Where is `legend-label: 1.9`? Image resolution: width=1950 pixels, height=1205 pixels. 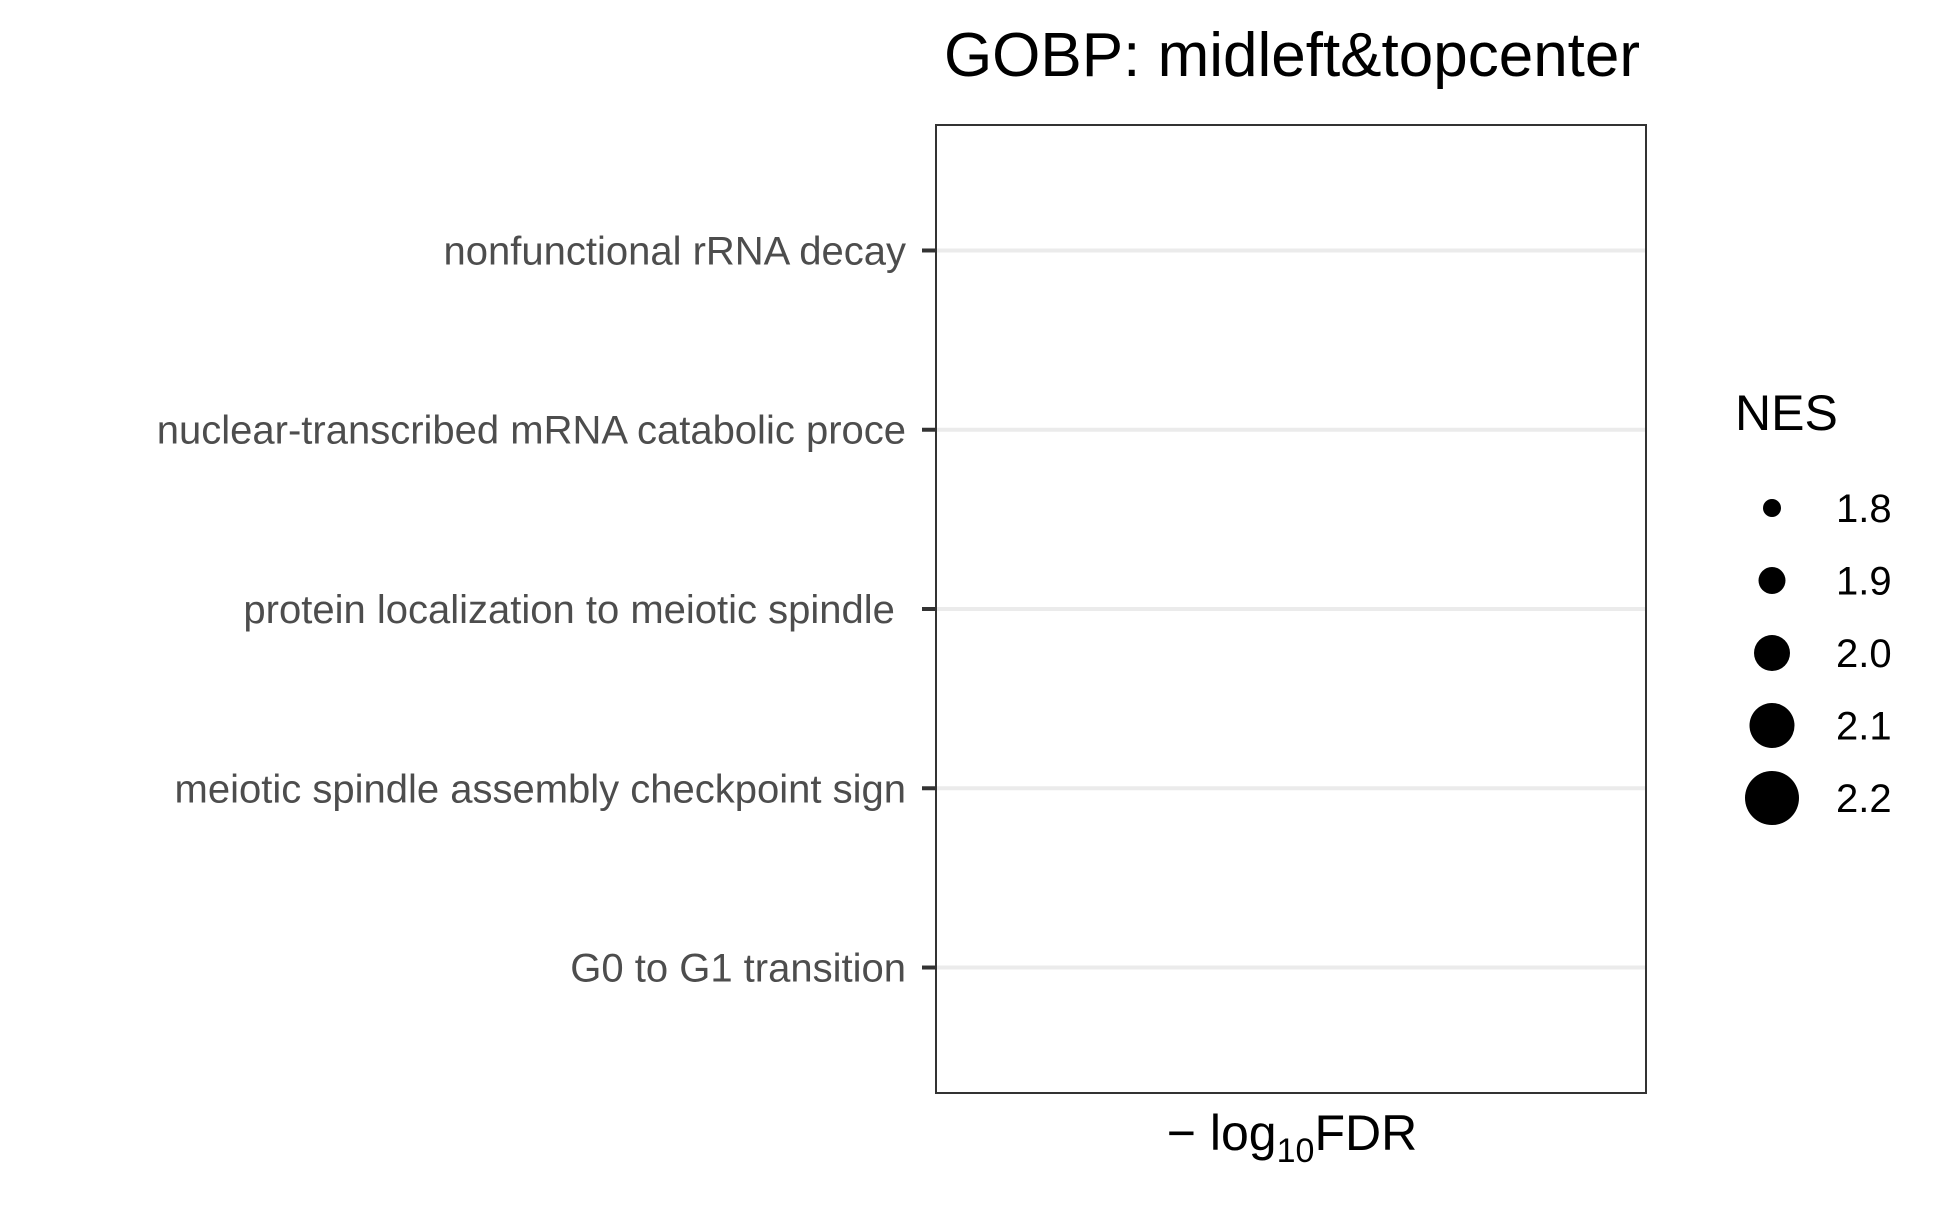 legend-label: 1.9 is located at coordinates (1864, 582).